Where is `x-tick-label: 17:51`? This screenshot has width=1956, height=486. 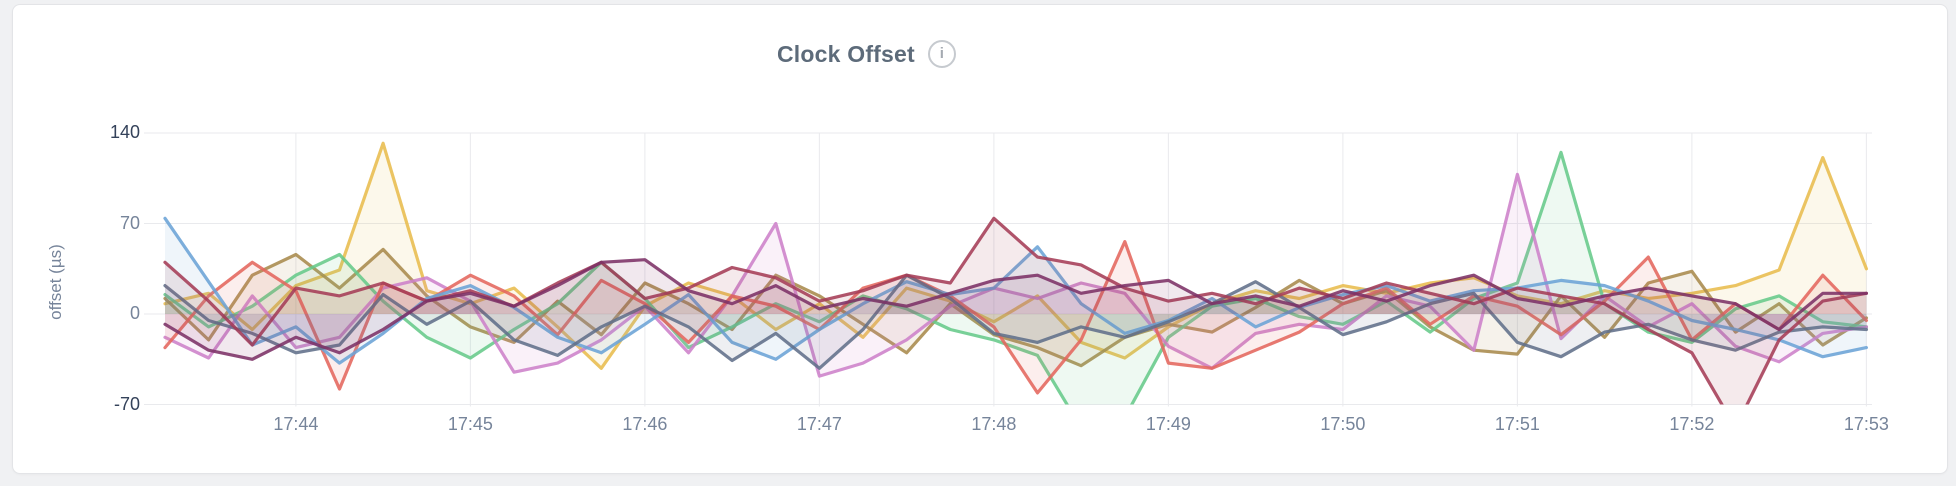 x-tick-label: 17:51 is located at coordinates (1517, 424).